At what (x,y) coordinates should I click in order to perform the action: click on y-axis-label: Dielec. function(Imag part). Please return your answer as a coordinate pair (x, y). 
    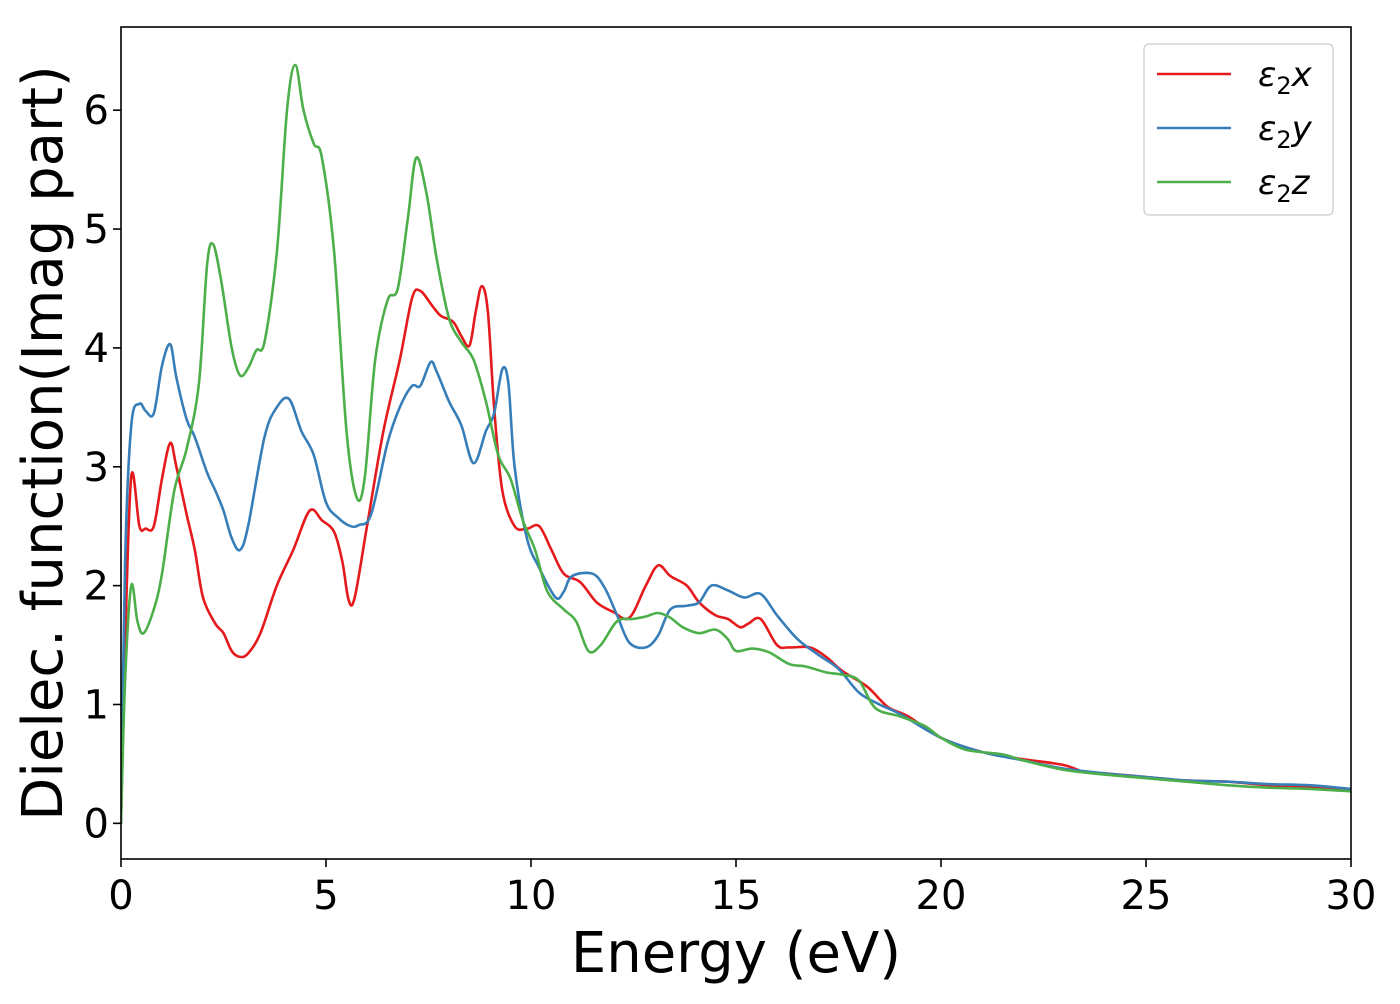
    Looking at the image, I should click on (43, 443).